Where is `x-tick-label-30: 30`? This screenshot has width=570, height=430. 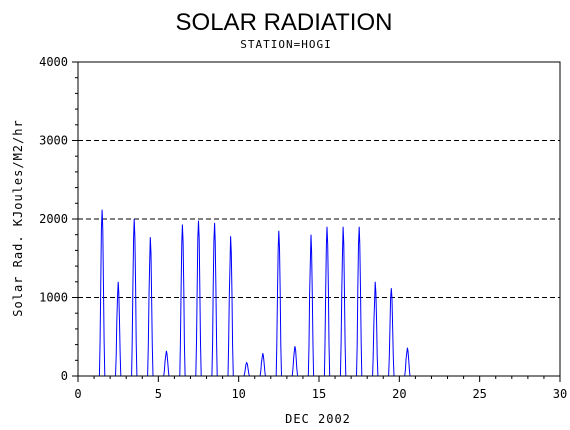 x-tick-label-30: 30 is located at coordinates (560, 394).